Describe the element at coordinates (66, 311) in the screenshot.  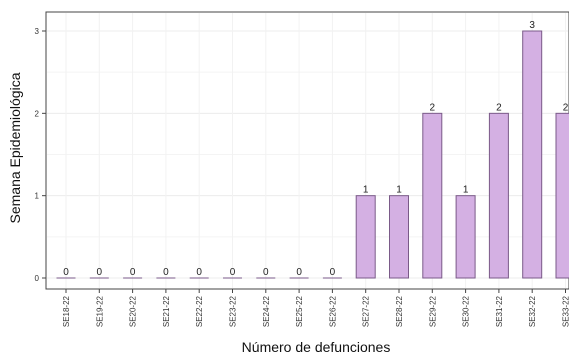
I see `x-tick-label: SE18-22` at that location.